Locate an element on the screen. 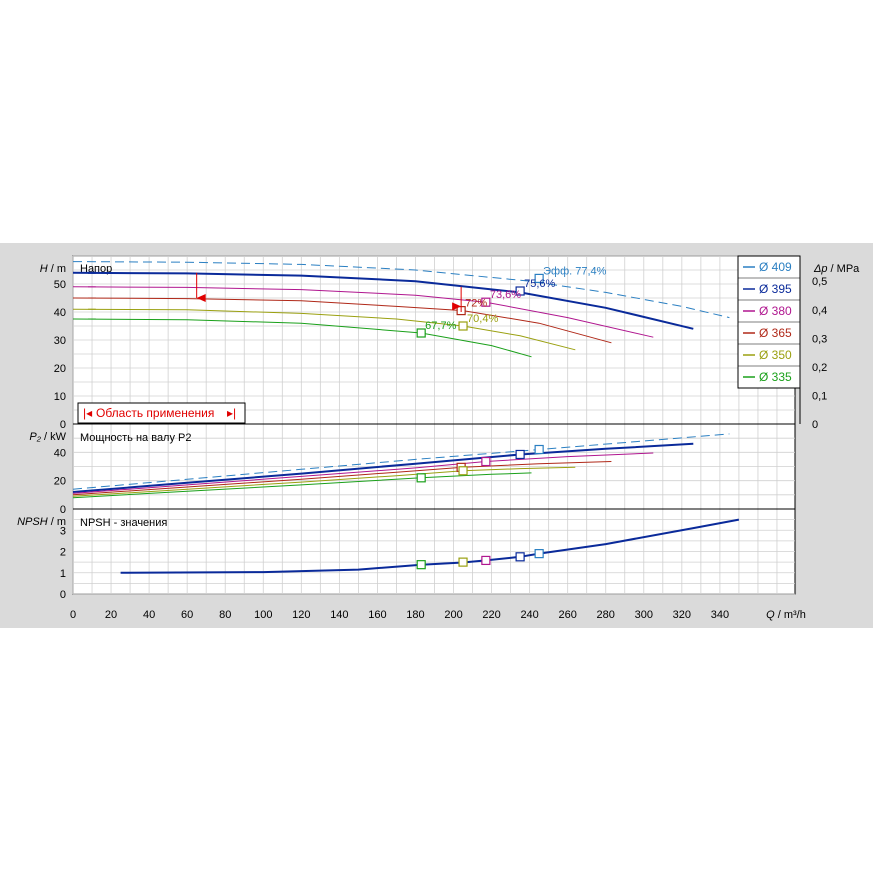 The image size is (873, 878). power-curve-d335 is located at coordinates (302, 485).